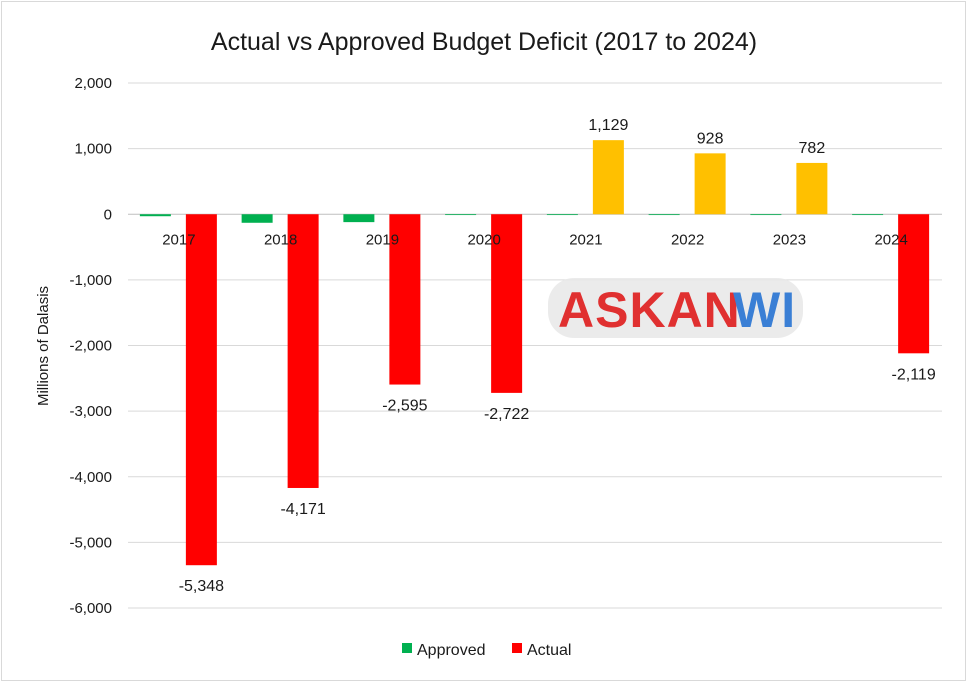 This screenshot has height=684, width=969. Describe the element at coordinates (483, 239) in the screenshot. I see `x-tick-label: 2020` at that location.